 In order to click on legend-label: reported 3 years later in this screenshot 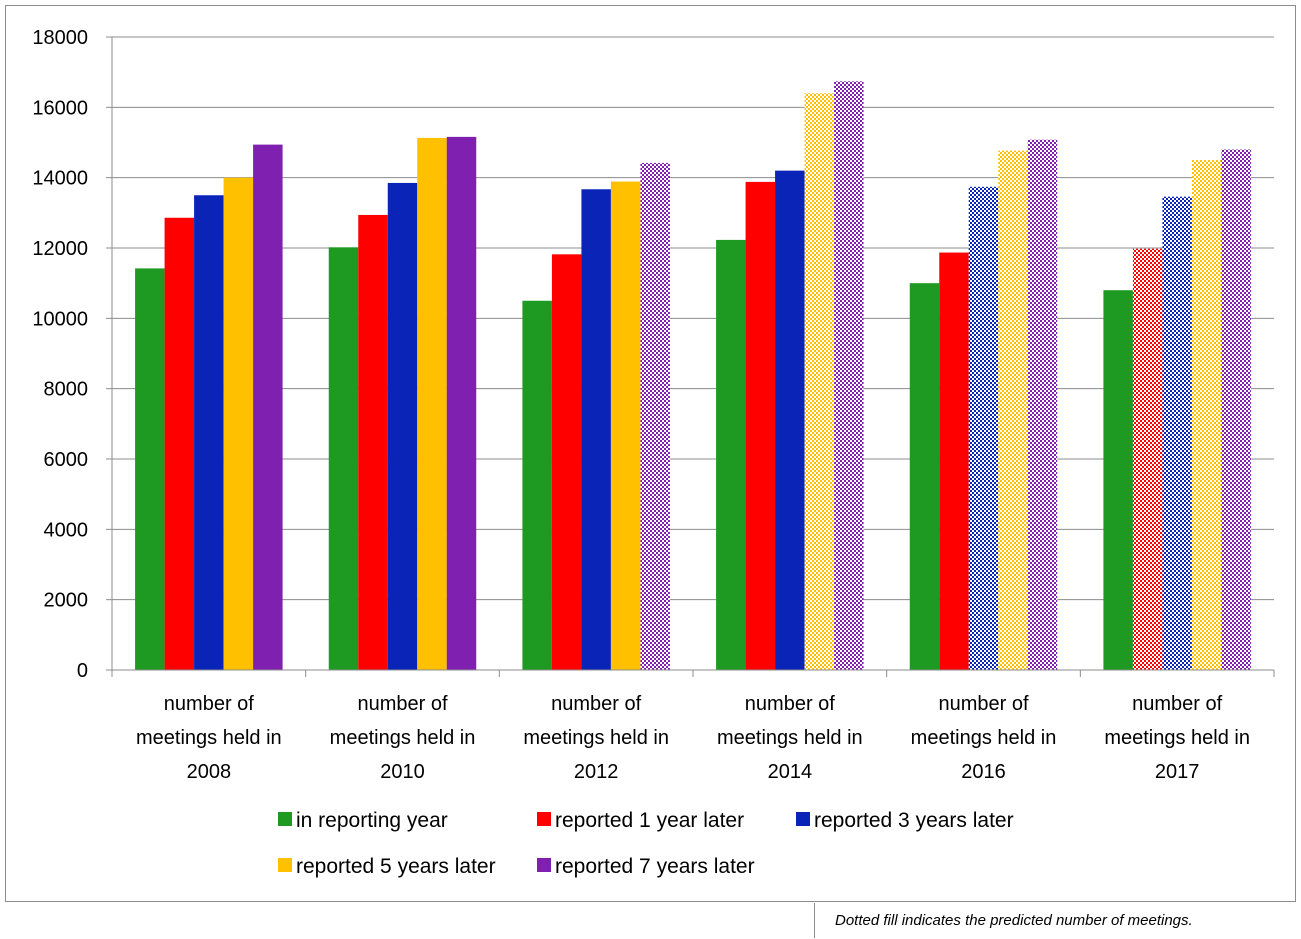, I will do `click(914, 820)`.